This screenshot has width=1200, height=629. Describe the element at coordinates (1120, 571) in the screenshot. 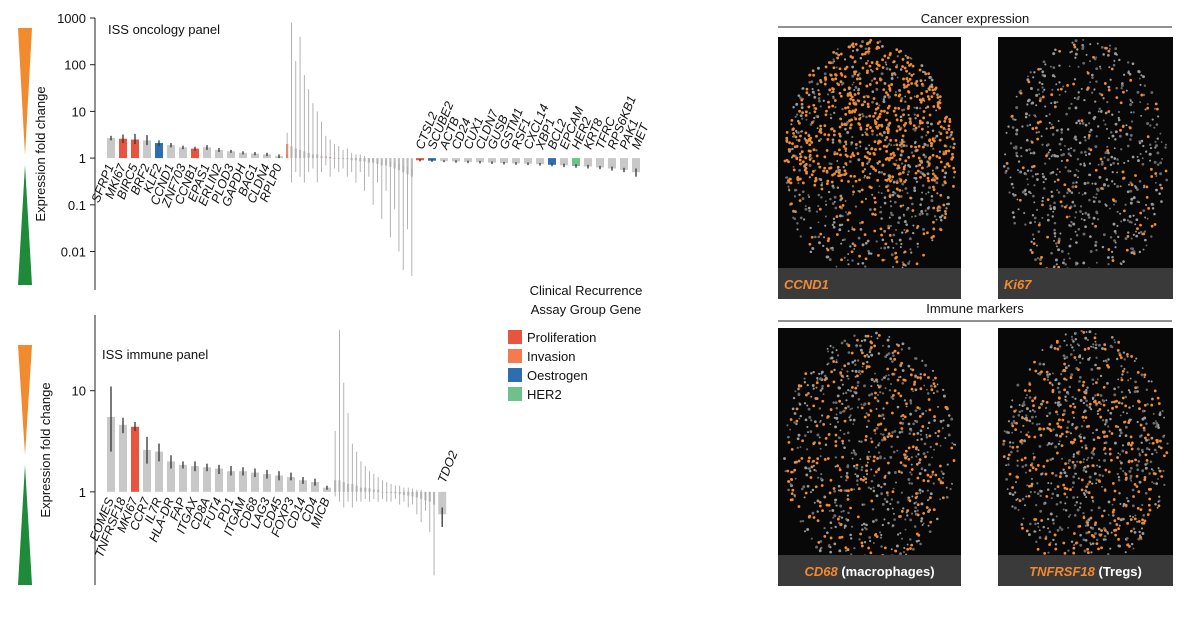

I see `caption-note: (Tregs)` at that location.